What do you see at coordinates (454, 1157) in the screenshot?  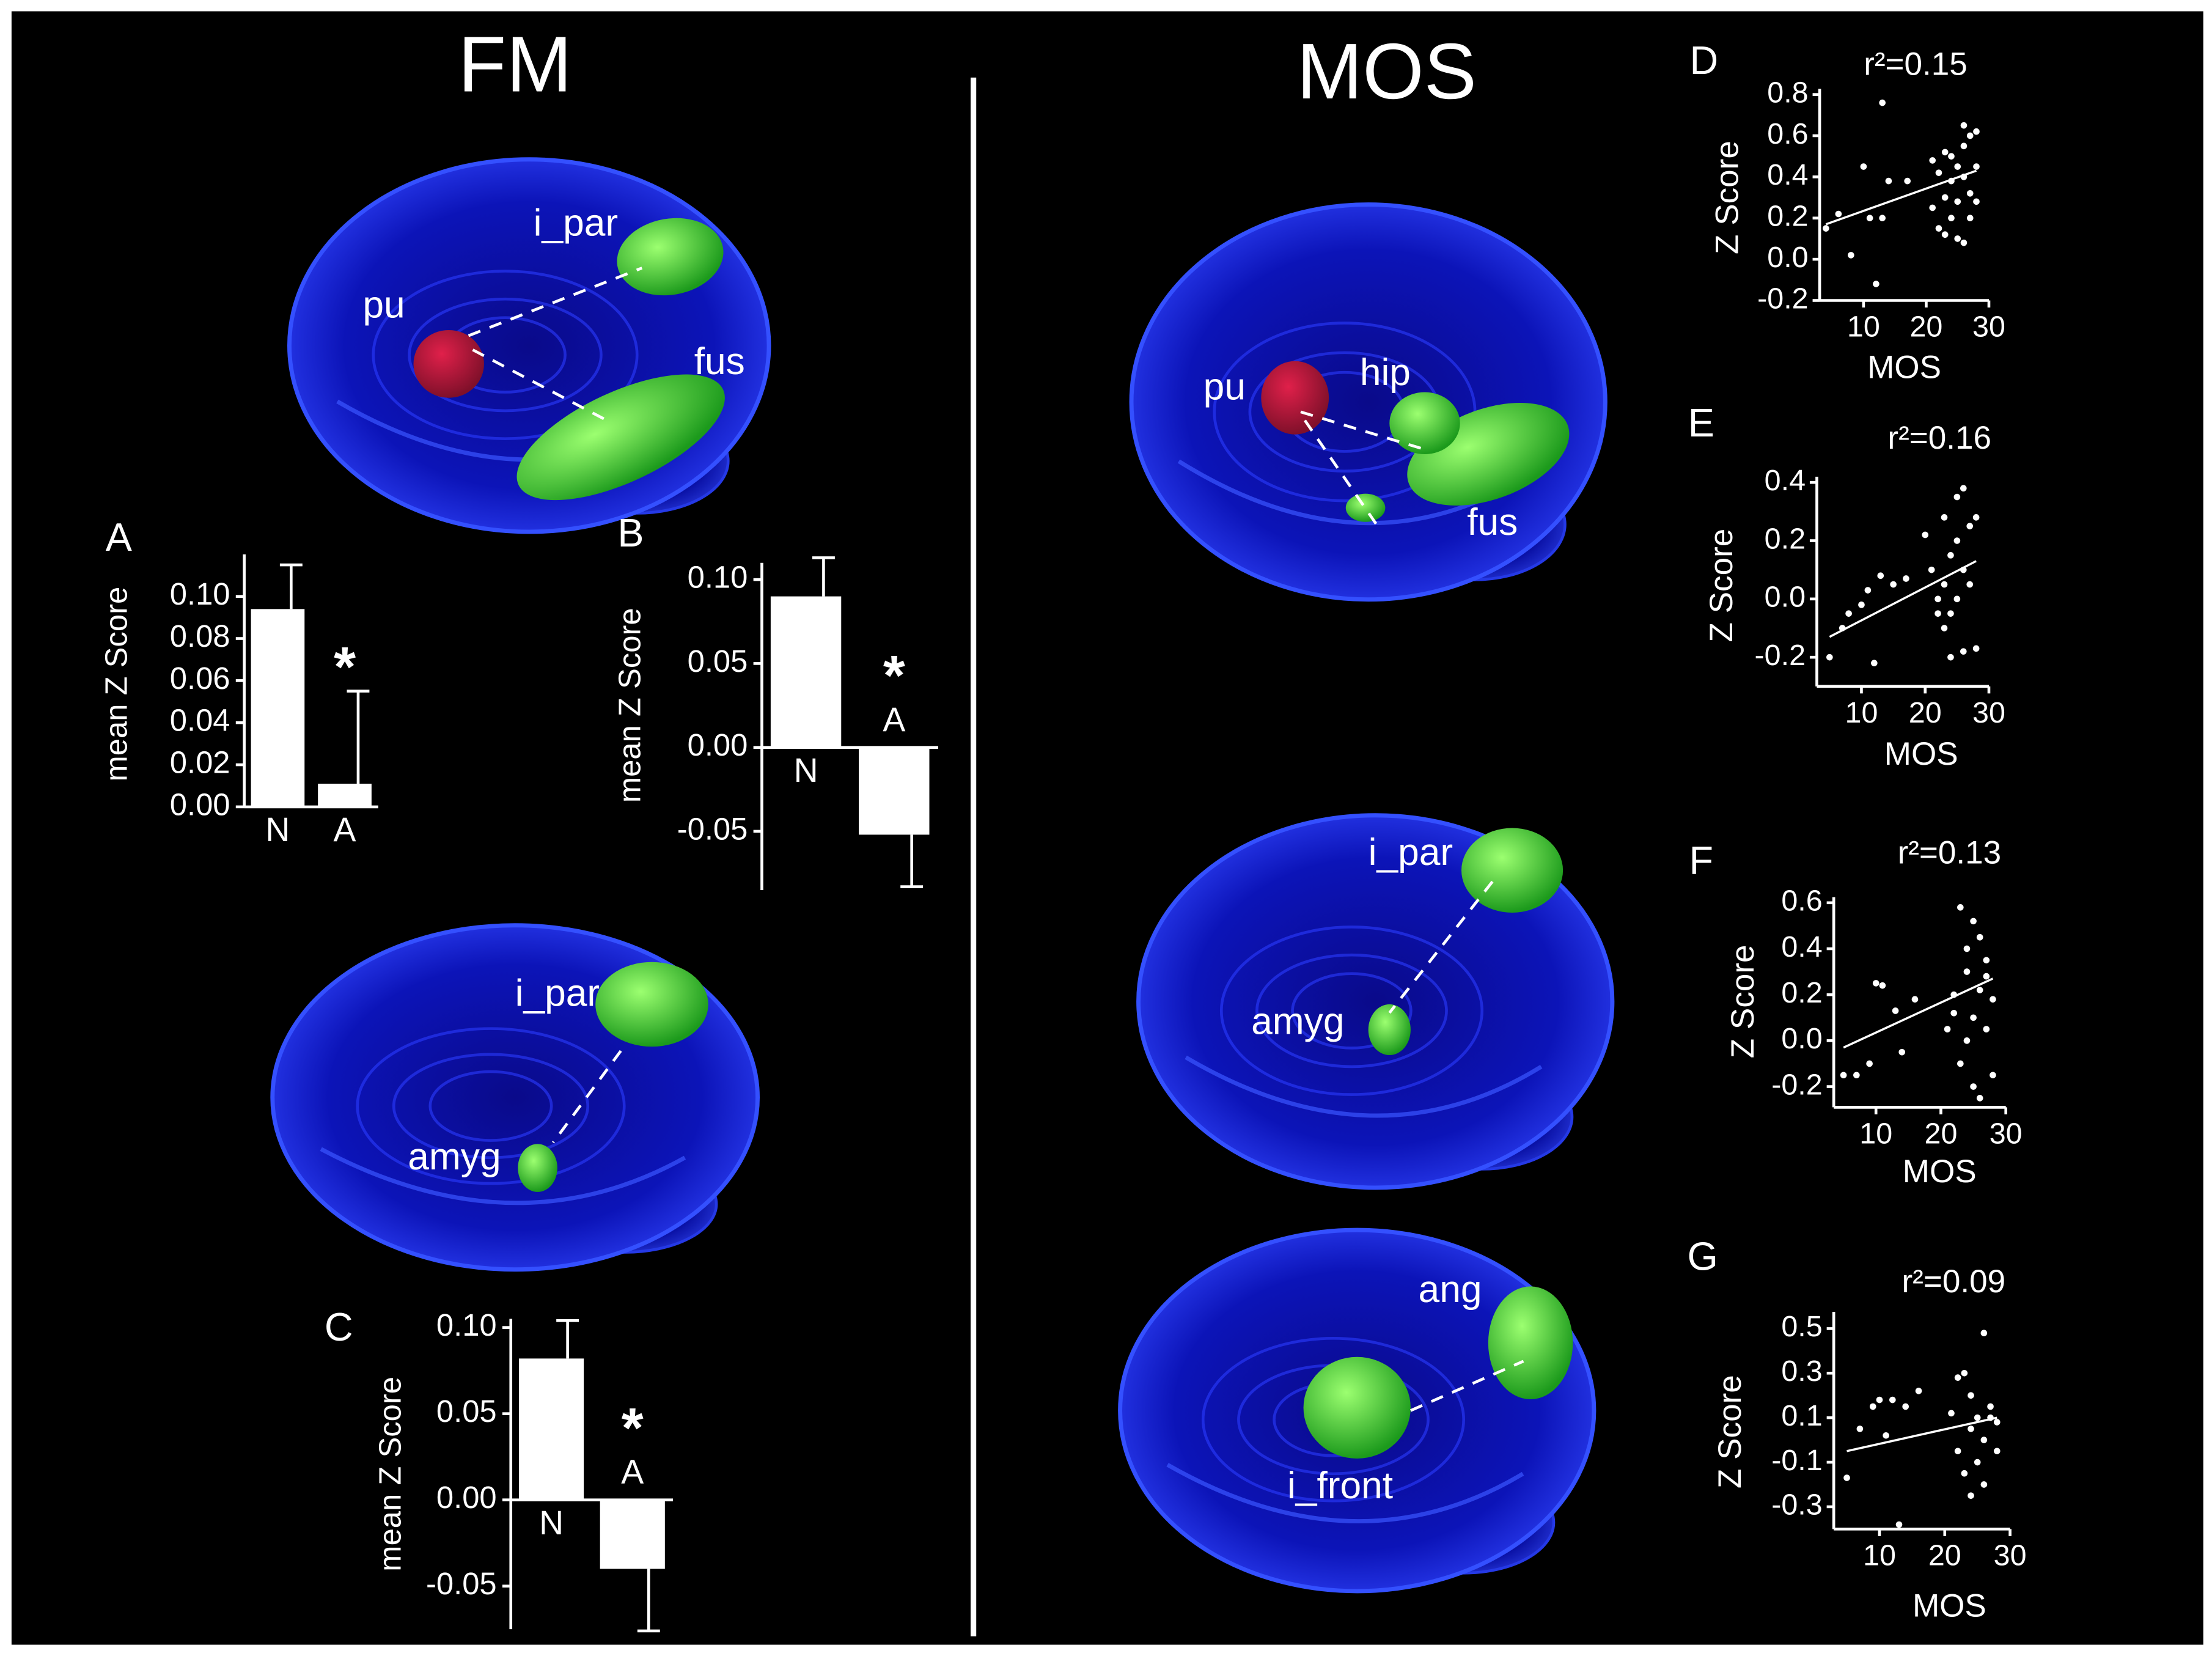 I see `region-label: amyg` at bounding box center [454, 1157].